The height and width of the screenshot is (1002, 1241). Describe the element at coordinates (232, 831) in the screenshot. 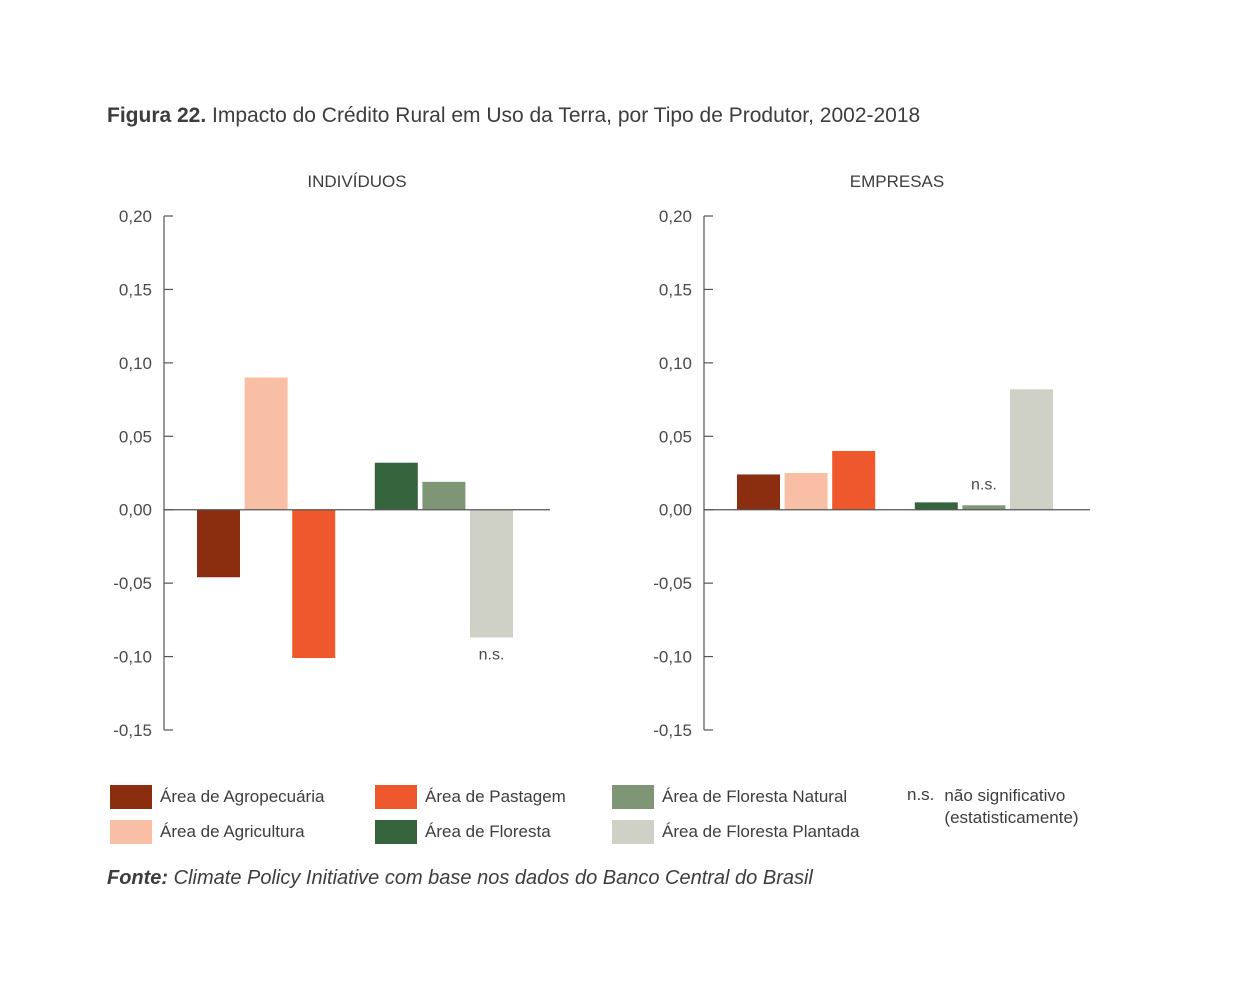

I see `legend-label-agricultura: Área de Agricultura` at that location.